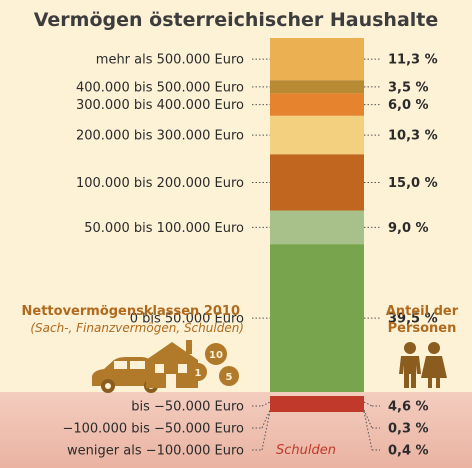 Image resolution: width=472 pixels, height=468 pixels. Describe the element at coordinates (408, 429) in the screenshot. I see `value-label: 0,3 %` at that location.